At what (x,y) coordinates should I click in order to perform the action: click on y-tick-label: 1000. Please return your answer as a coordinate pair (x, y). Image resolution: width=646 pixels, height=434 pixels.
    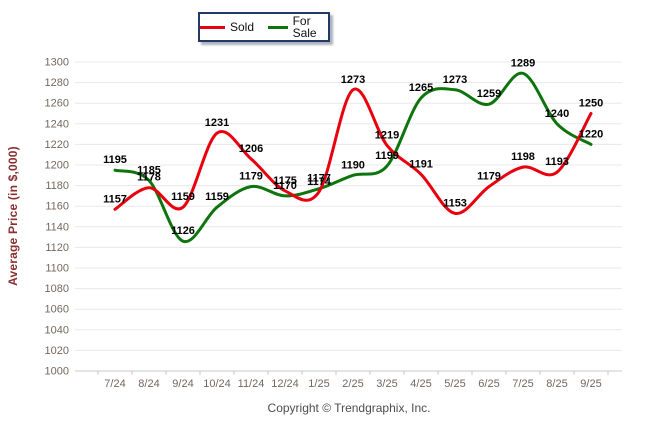
    Looking at the image, I should click on (57, 372).